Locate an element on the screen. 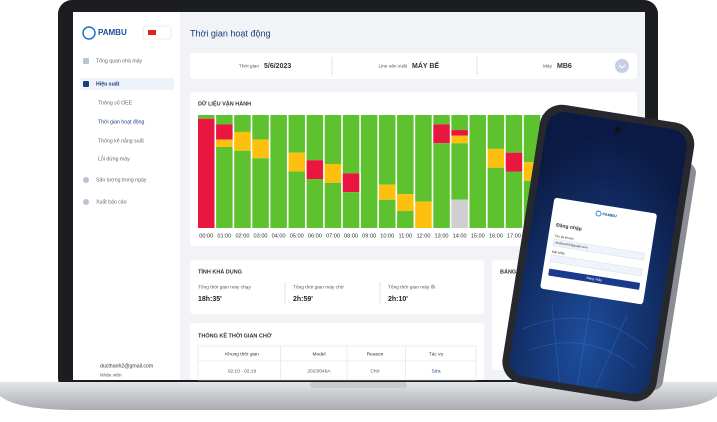 This screenshot has width=717, height=422. stat-label: Tổng thời gian máy lỗi is located at coordinates (411, 286).